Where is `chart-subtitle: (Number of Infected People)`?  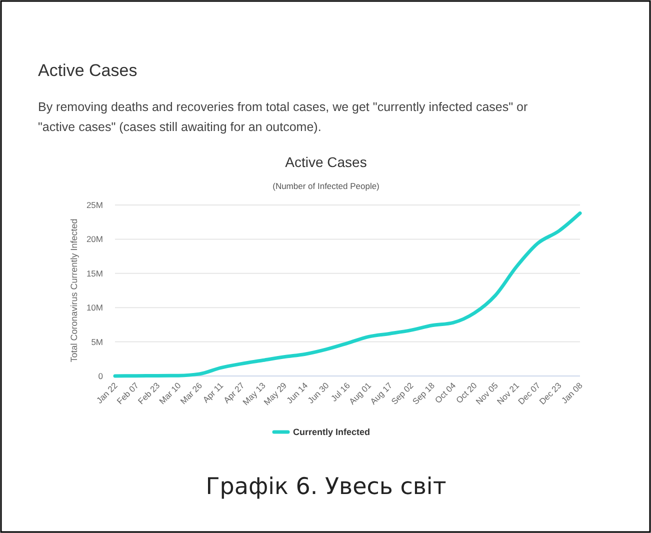 chart-subtitle: (Number of Infected People) is located at coordinates (326, 186).